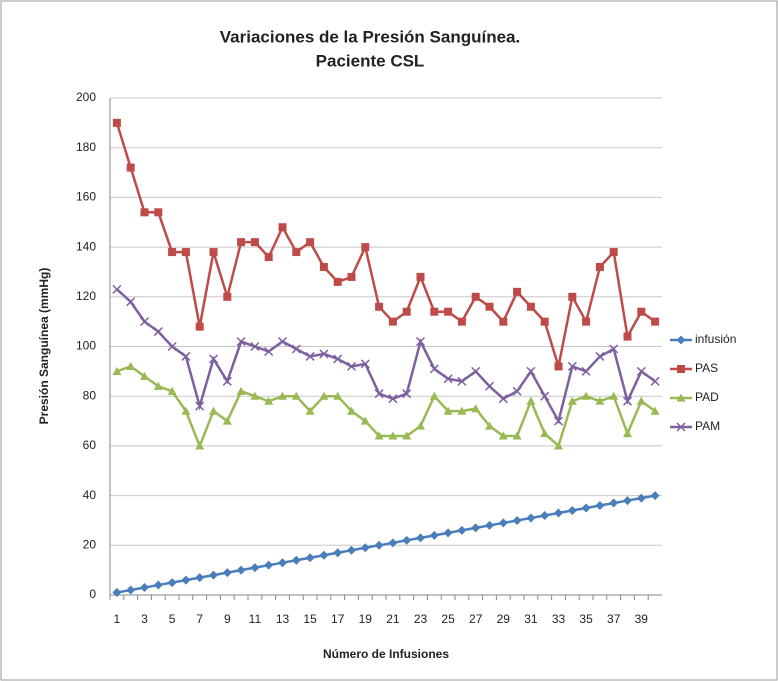 The height and width of the screenshot is (681, 778). I want to click on x-tick-label: 29, so click(504, 619).